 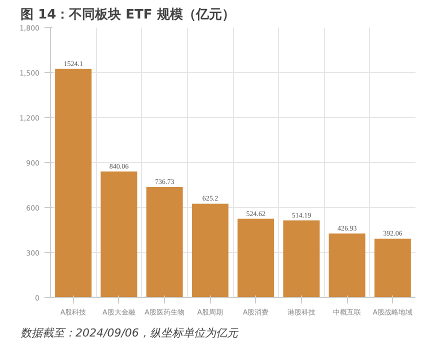 What do you see at coordinates (129, 333) in the screenshot?
I see `text: 数据截至：2024/09/06，纵坐标单位为亿元` at bounding box center [129, 333].